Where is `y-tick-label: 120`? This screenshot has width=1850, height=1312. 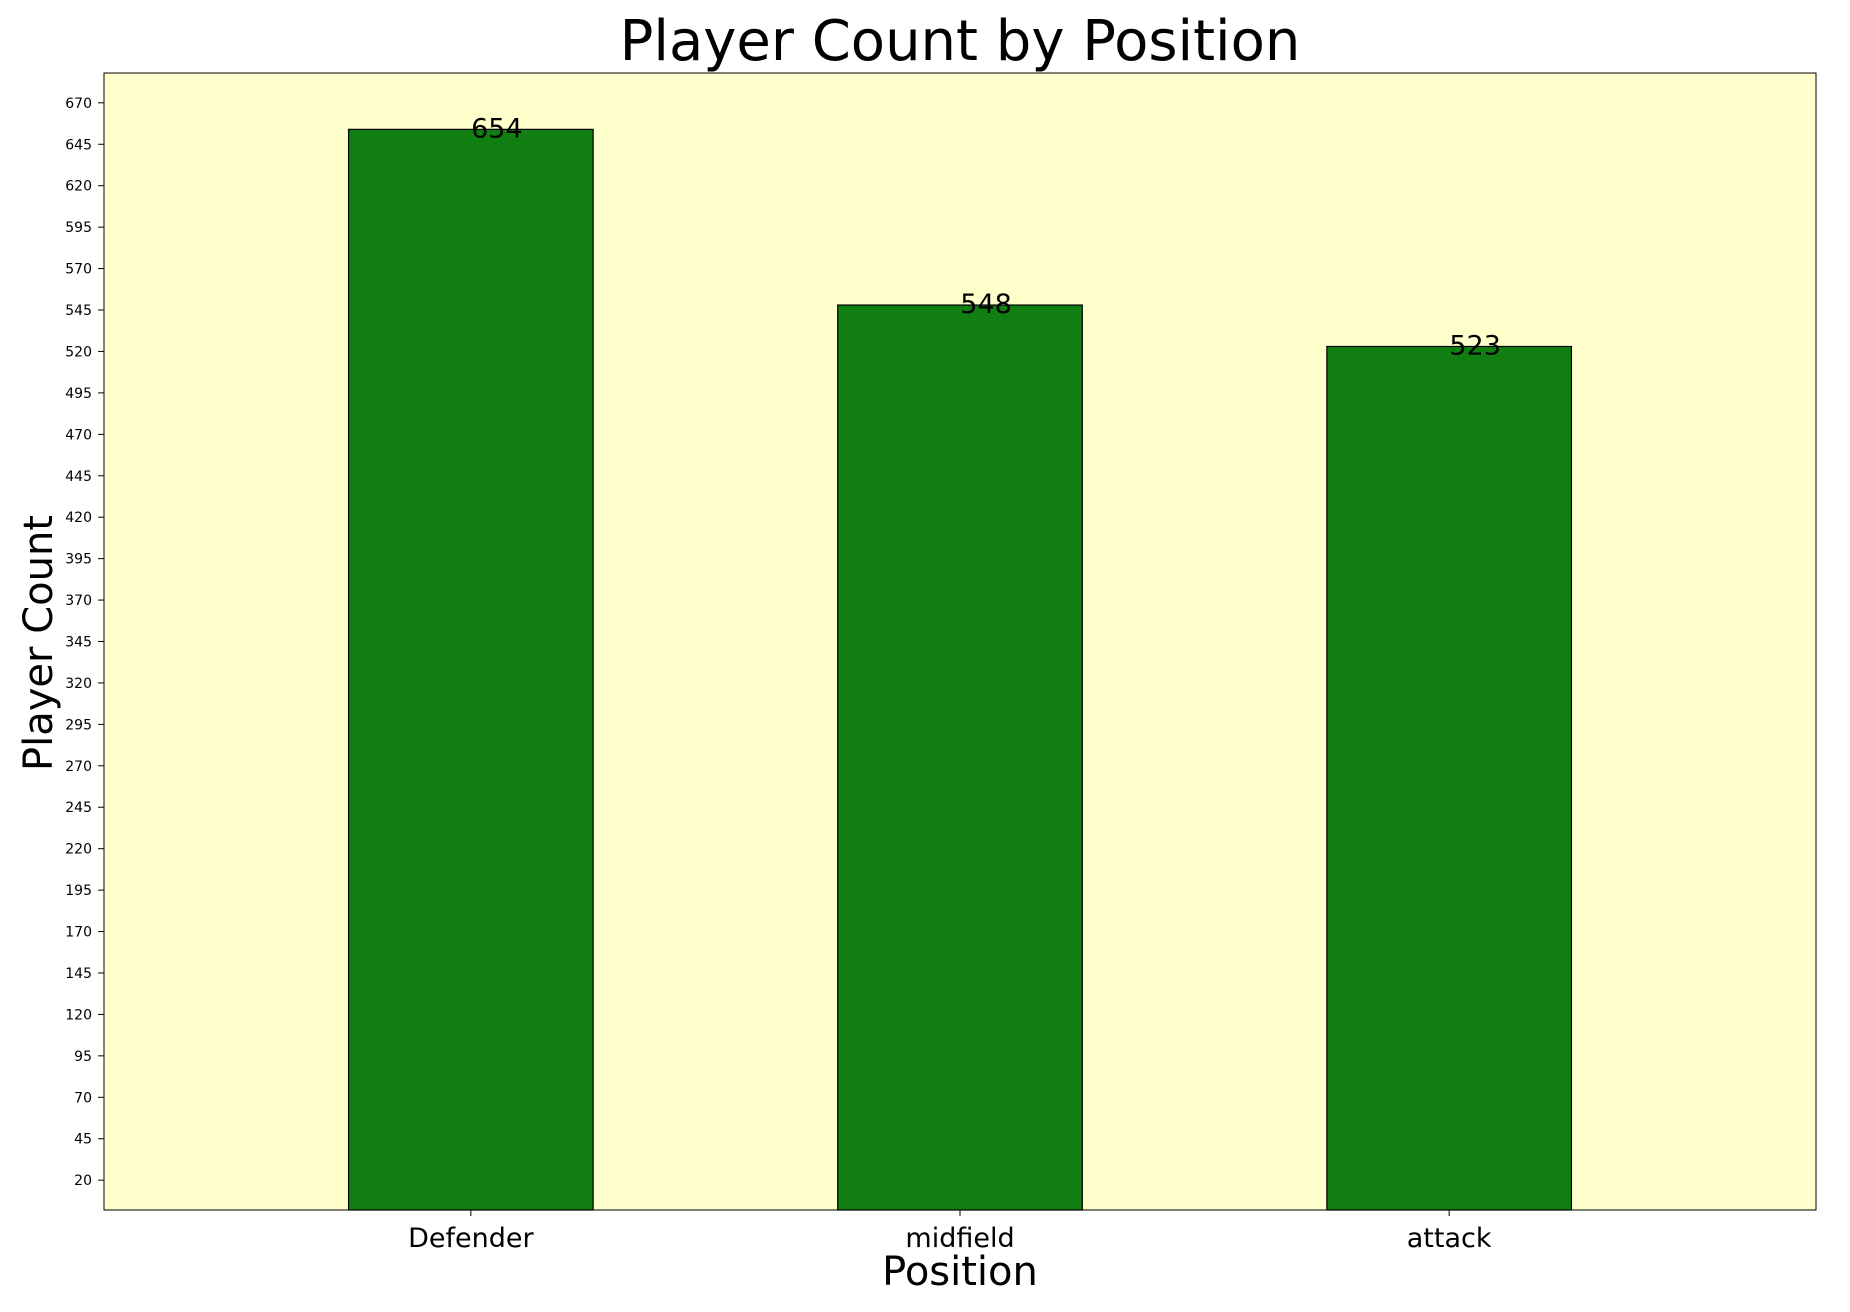 y-tick-label: 120 is located at coordinates (78, 1015).